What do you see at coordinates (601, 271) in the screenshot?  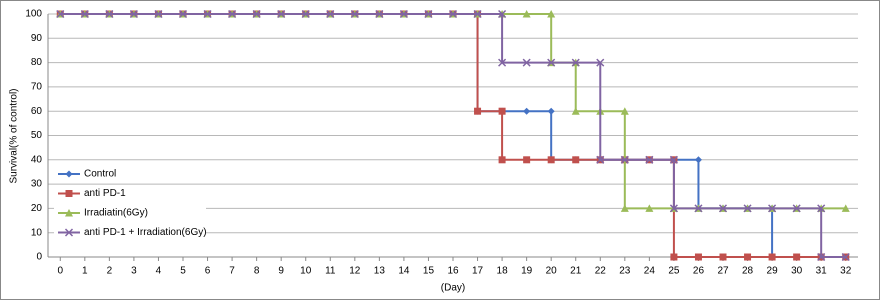 I see `x-tick-label: 22` at bounding box center [601, 271].